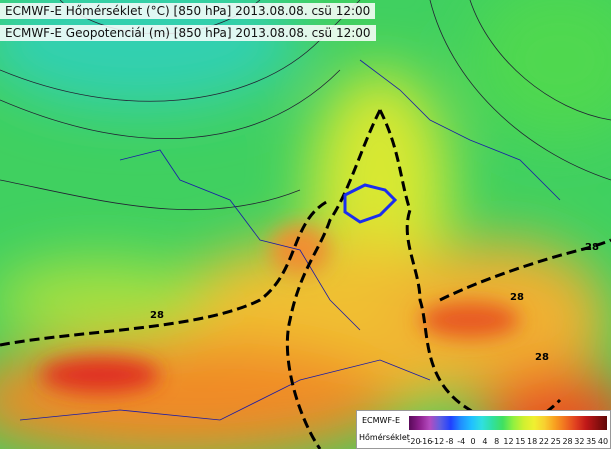 The height and width of the screenshot is (449, 611). Describe the element at coordinates (381, 420) in the screenshot. I see `legend-model: ECMWF-E` at that location.